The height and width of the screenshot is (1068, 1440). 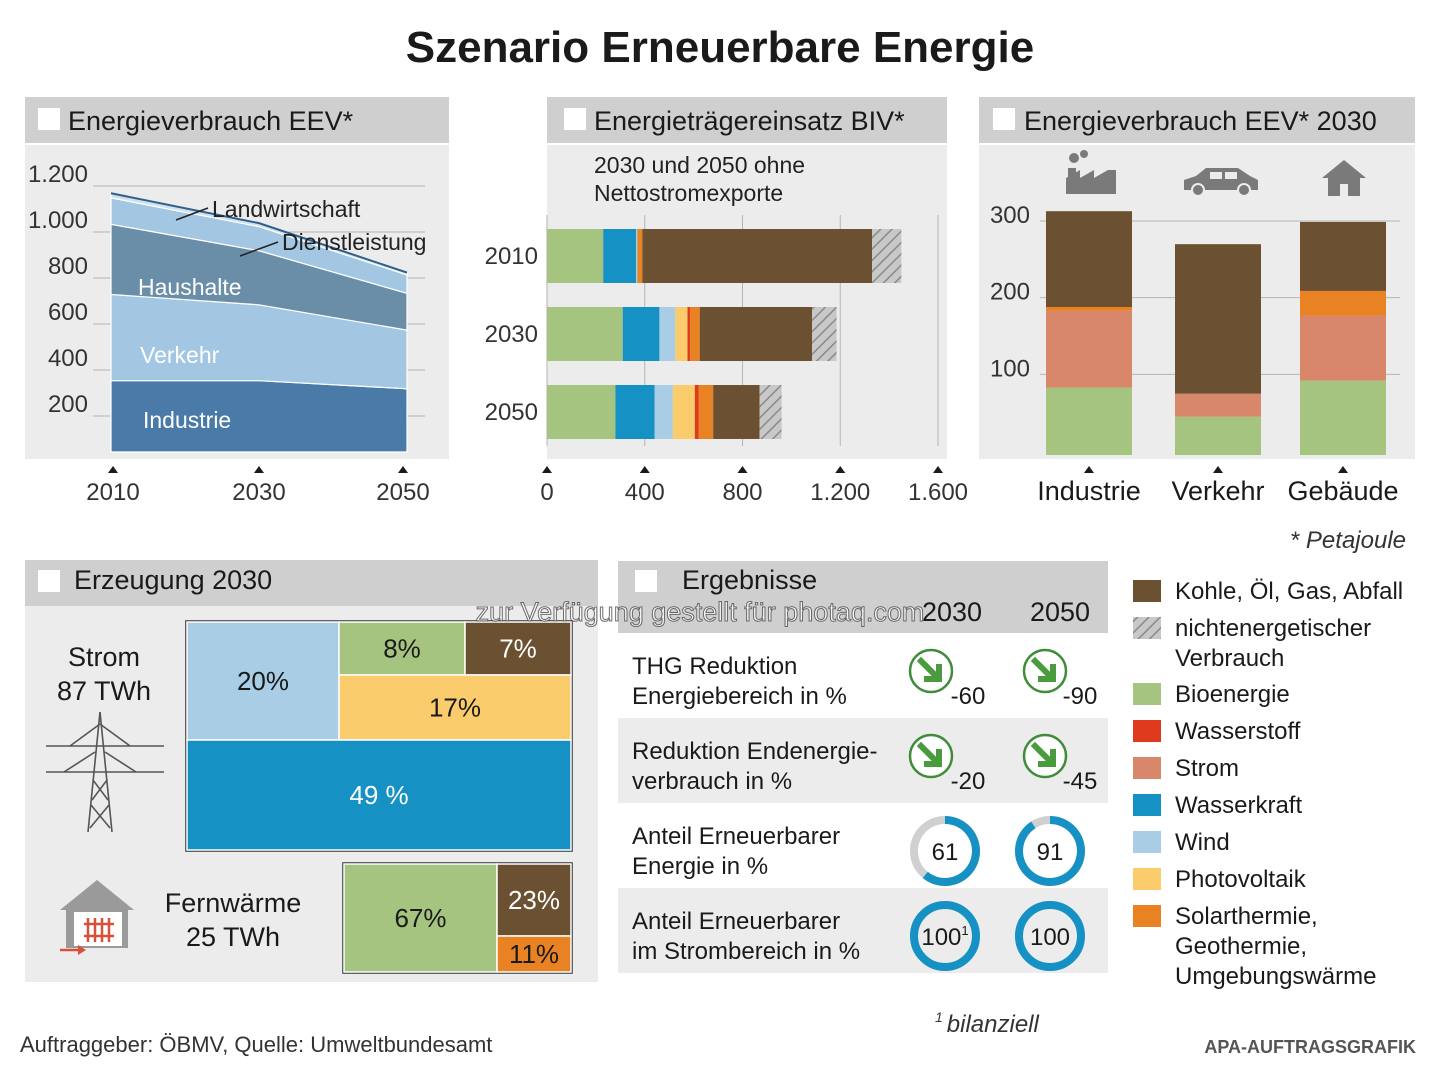 I want to click on panel-title: Ergebnisse, so click(x=749, y=580).